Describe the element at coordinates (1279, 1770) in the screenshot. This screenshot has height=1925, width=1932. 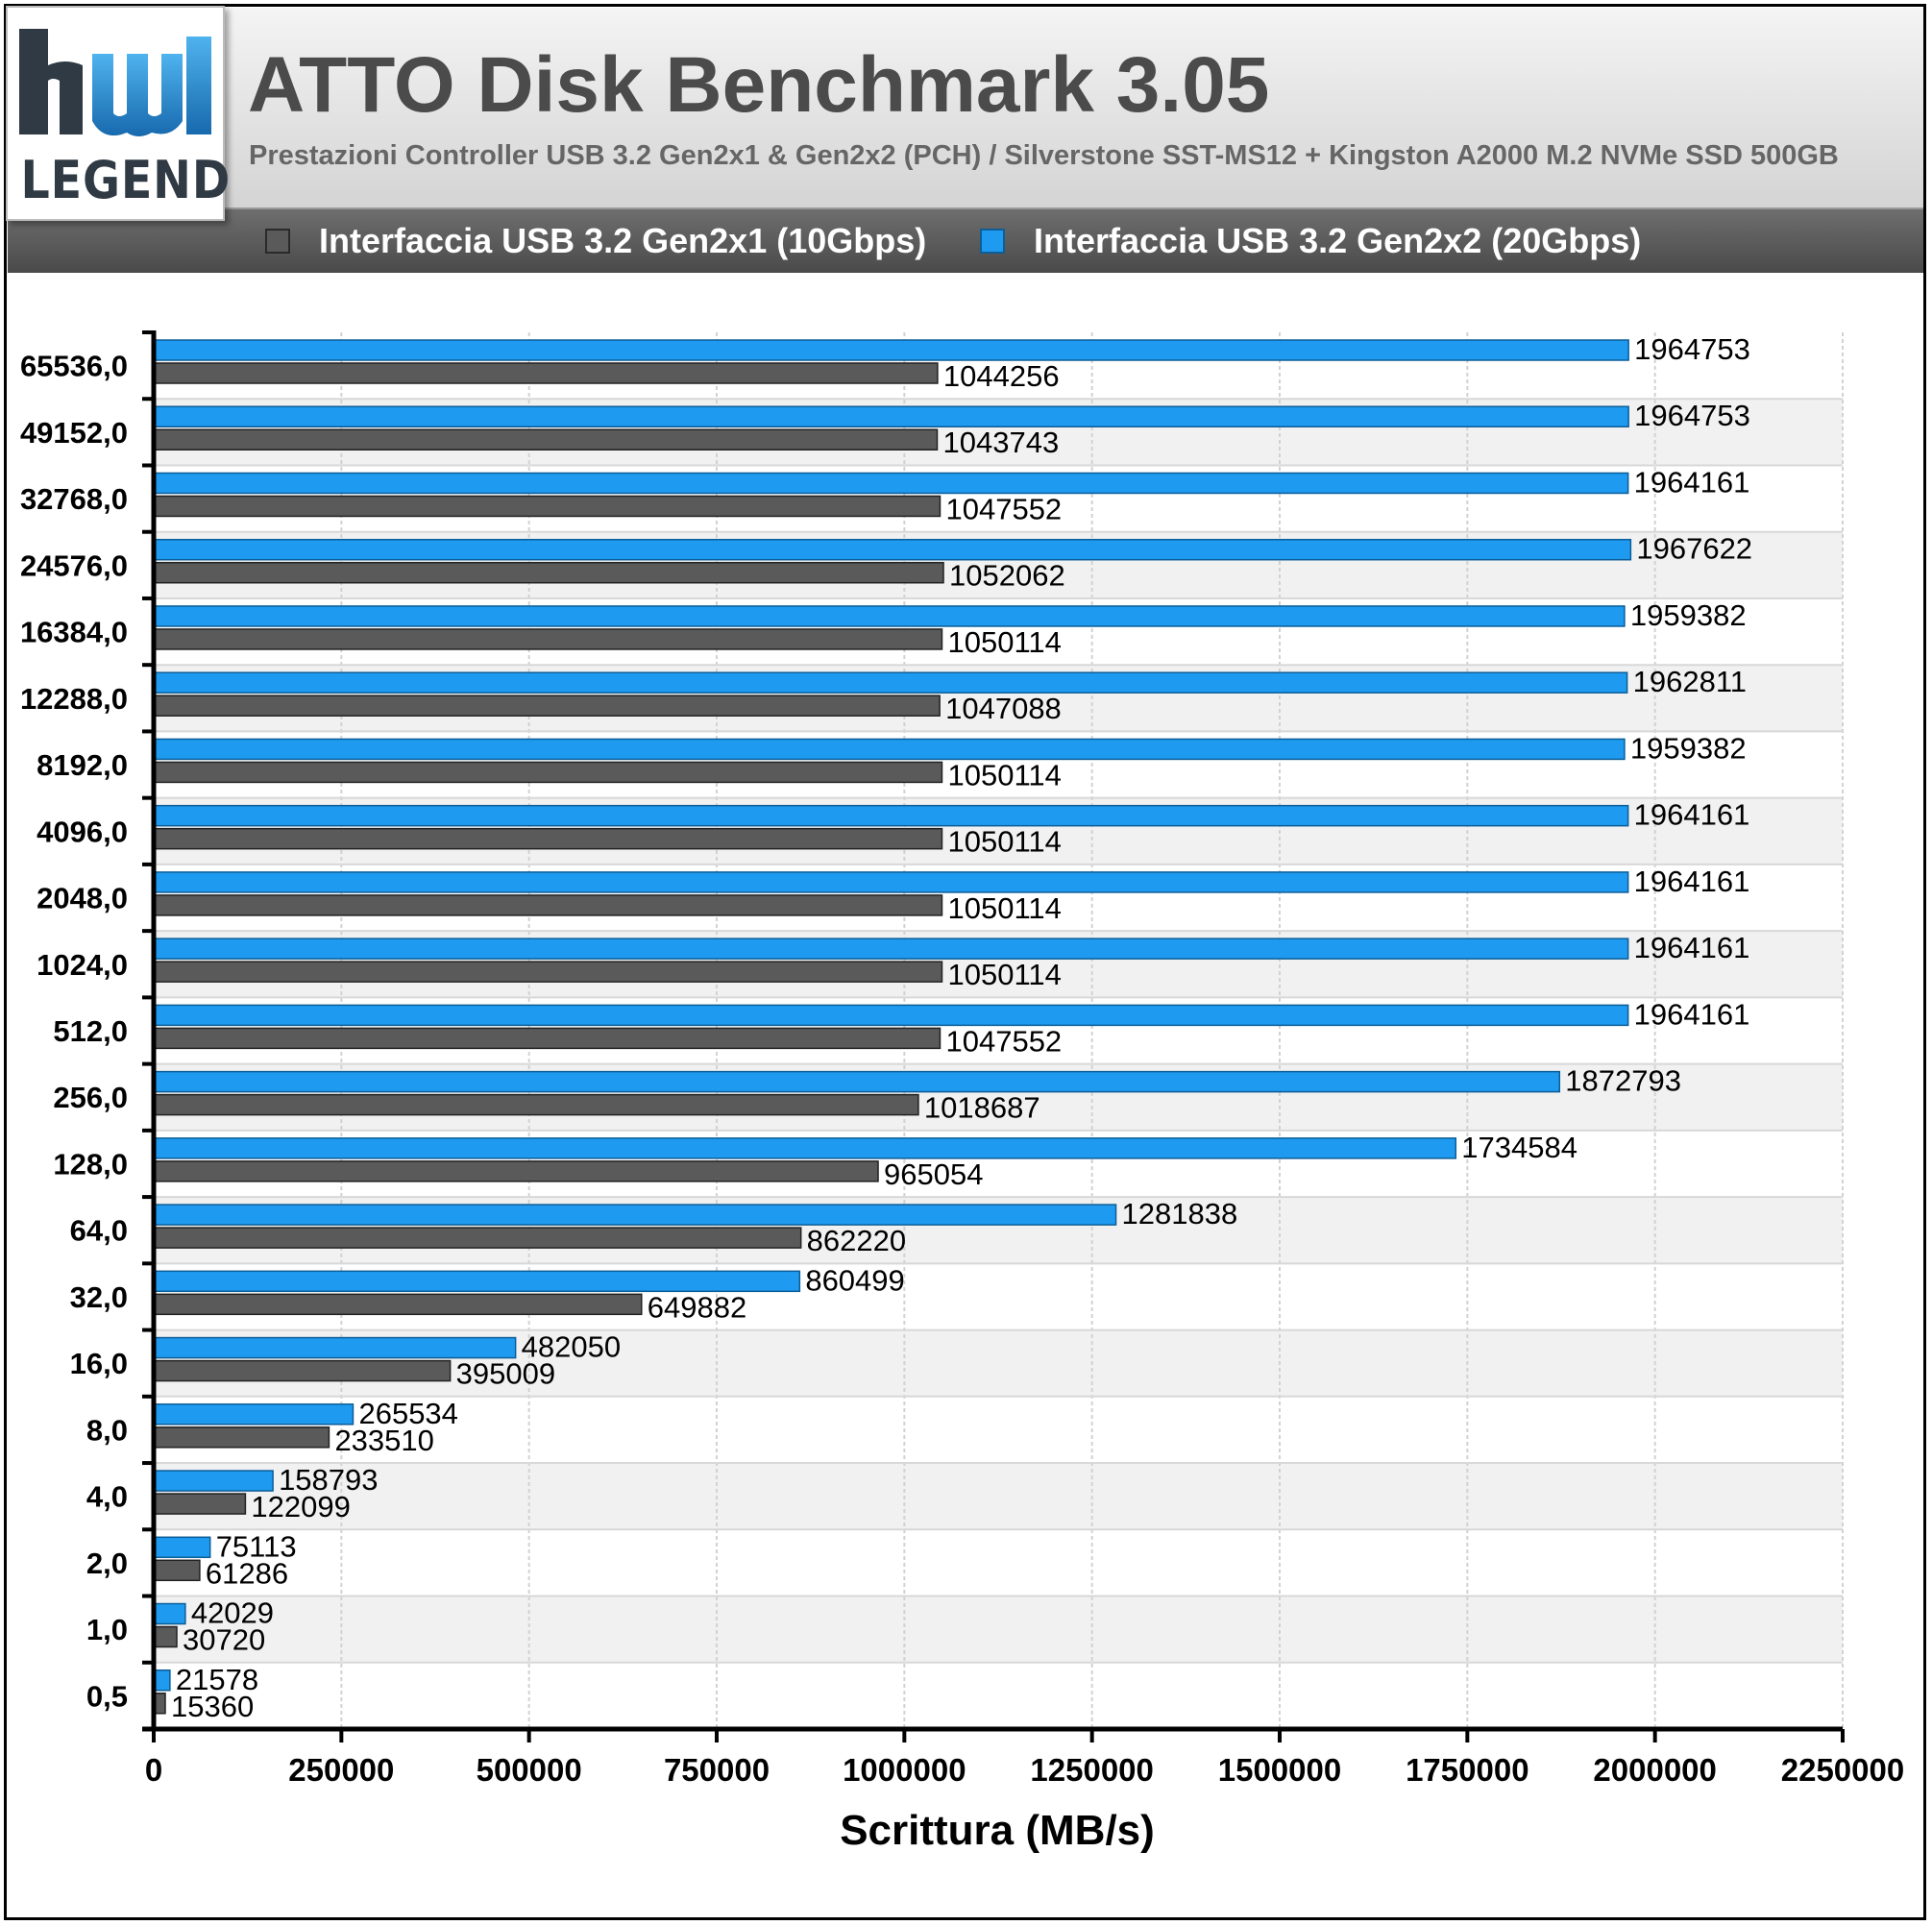
I see `x-tick-label: 1500000` at that location.